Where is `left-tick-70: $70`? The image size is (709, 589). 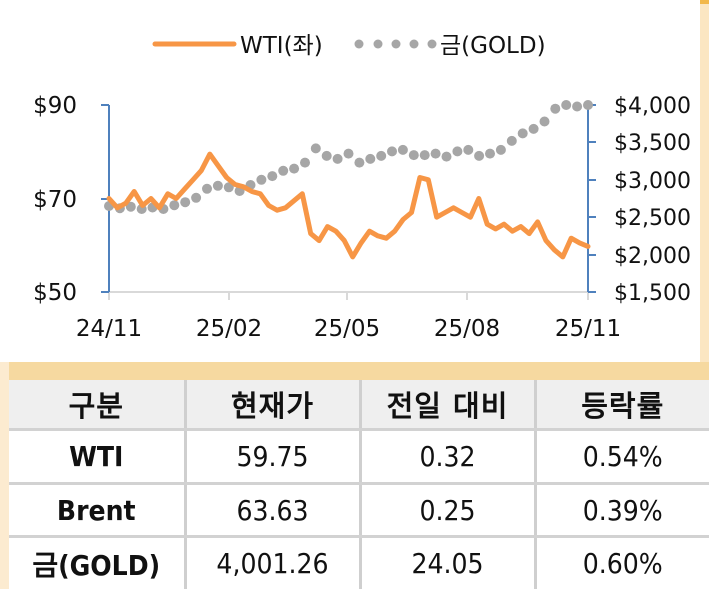
left-tick-70: $70 is located at coordinates (55, 200).